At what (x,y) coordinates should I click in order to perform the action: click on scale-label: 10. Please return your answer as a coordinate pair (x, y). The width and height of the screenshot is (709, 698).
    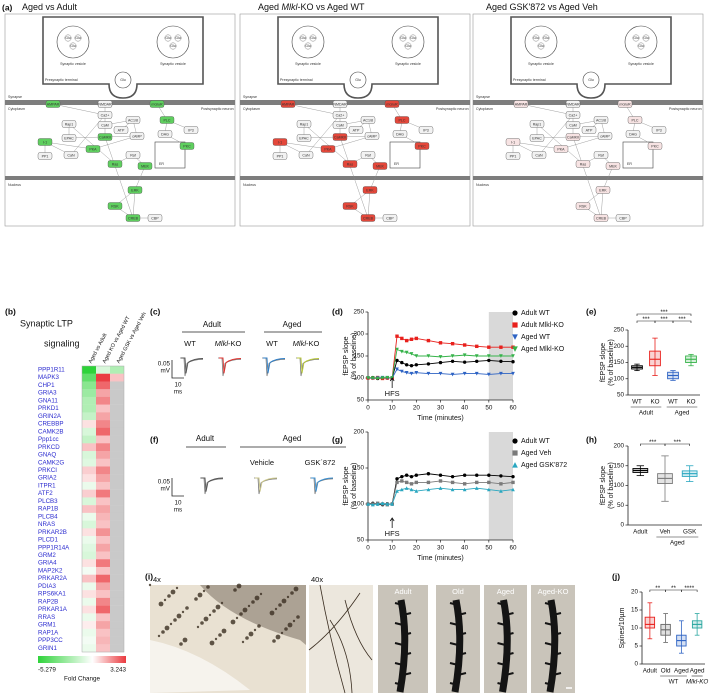
    Looking at the image, I should click on (178, 503).